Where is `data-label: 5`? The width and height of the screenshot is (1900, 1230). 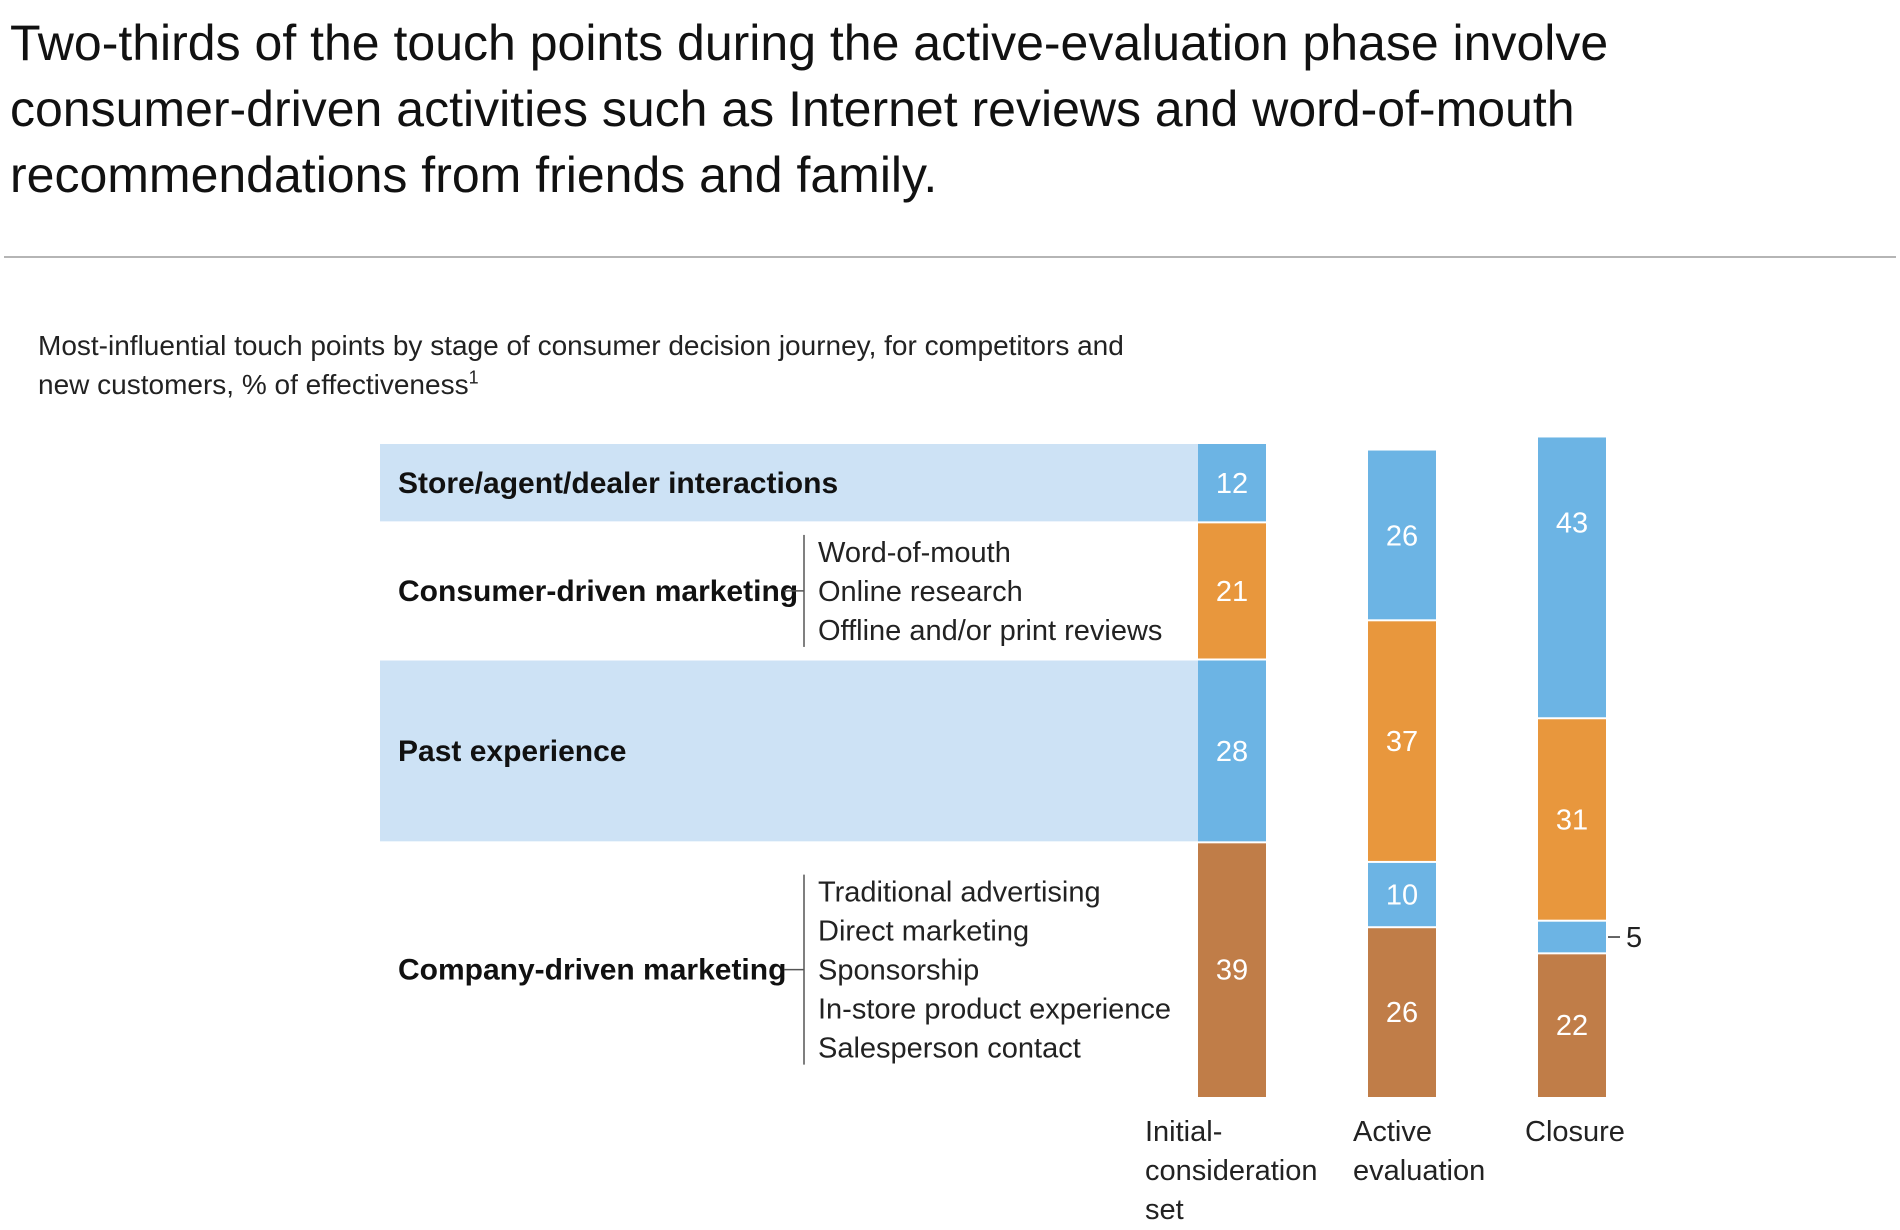
data-label: 5 is located at coordinates (1634, 938).